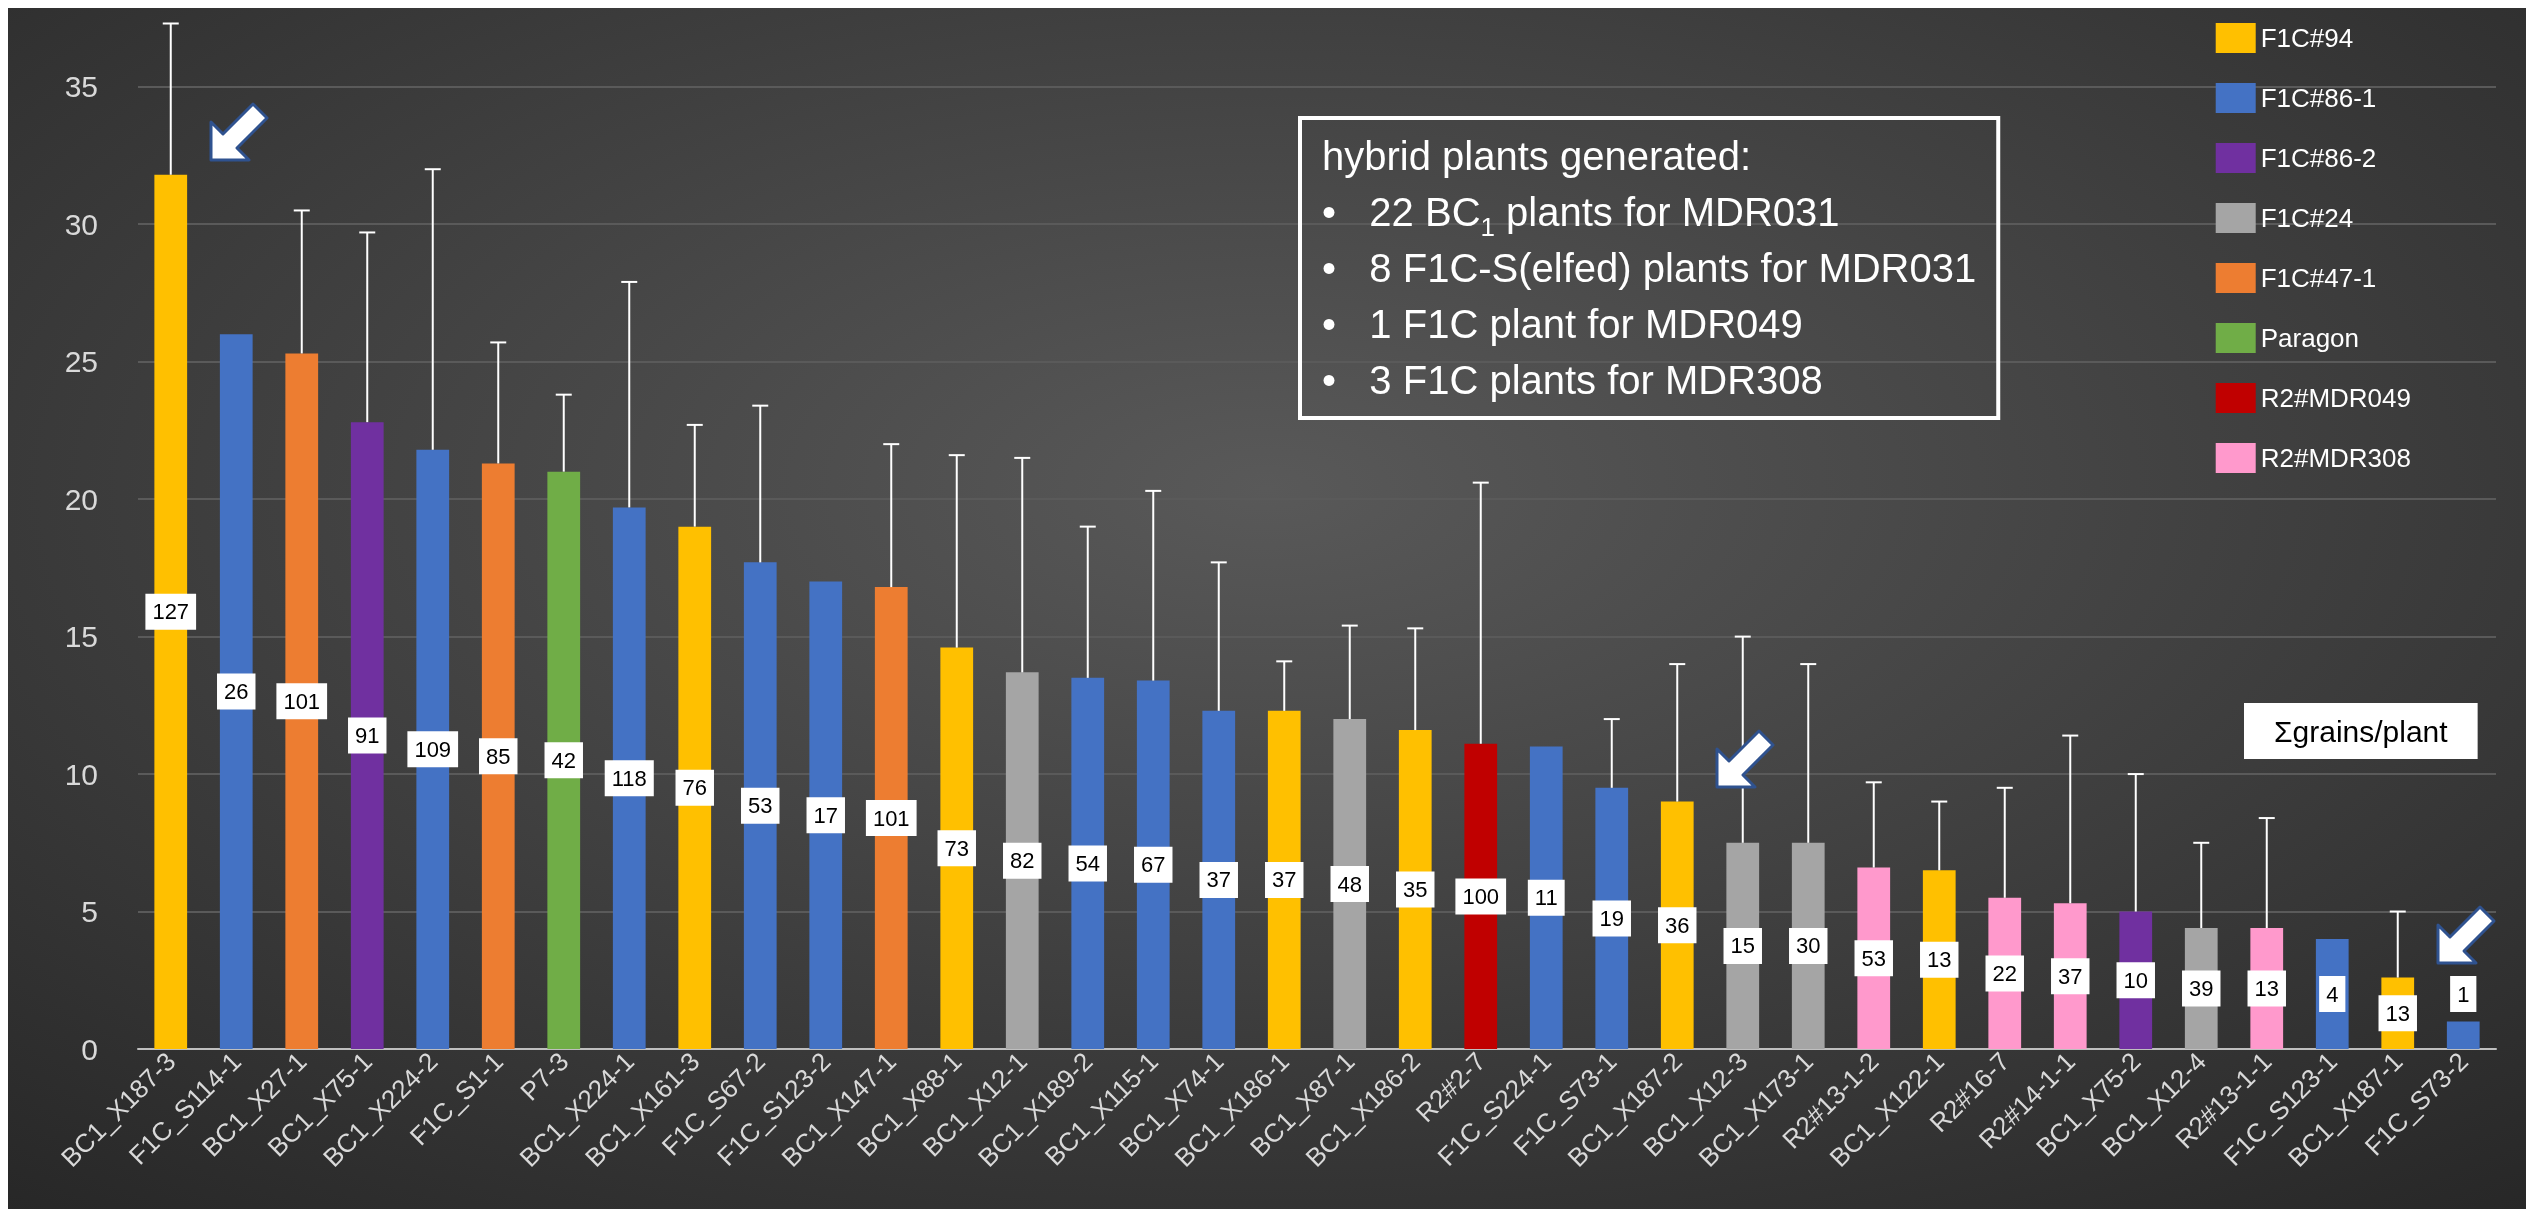 This screenshot has height=1217, width=2534. What do you see at coordinates (1808, 946) in the screenshot?
I see `annotation: 30` at bounding box center [1808, 946].